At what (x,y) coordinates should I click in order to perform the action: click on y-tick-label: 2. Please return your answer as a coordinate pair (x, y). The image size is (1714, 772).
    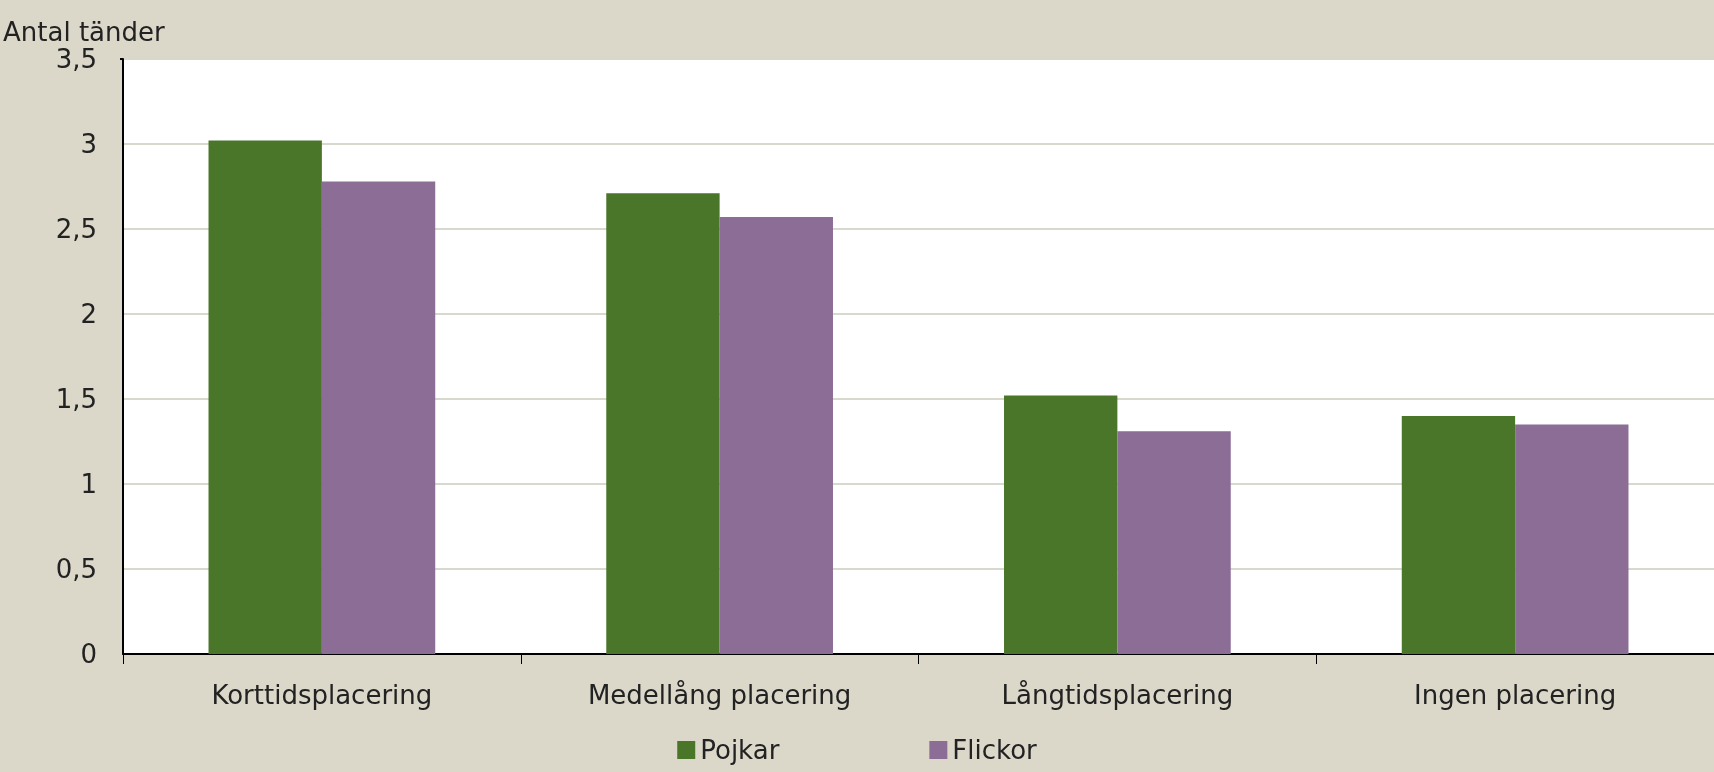
    Looking at the image, I should click on (88, 314).